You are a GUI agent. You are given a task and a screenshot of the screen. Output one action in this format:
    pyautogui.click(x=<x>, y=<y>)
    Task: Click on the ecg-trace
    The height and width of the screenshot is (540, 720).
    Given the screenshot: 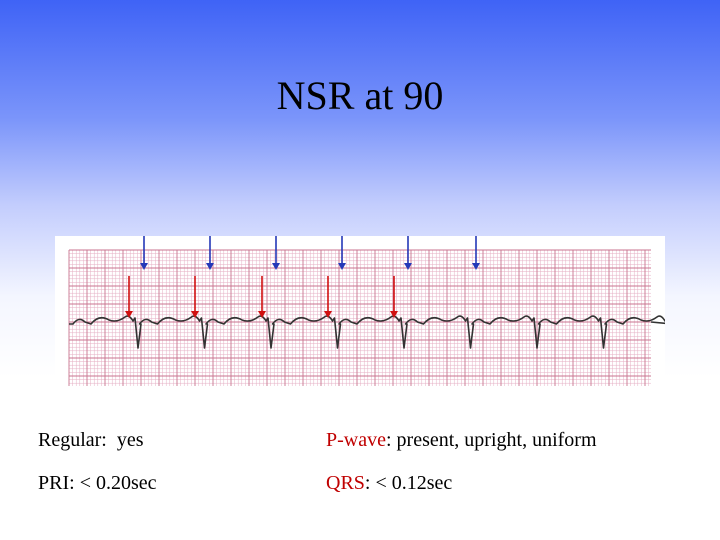 What is the action you would take?
    pyautogui.click(x=367, y=332)
    